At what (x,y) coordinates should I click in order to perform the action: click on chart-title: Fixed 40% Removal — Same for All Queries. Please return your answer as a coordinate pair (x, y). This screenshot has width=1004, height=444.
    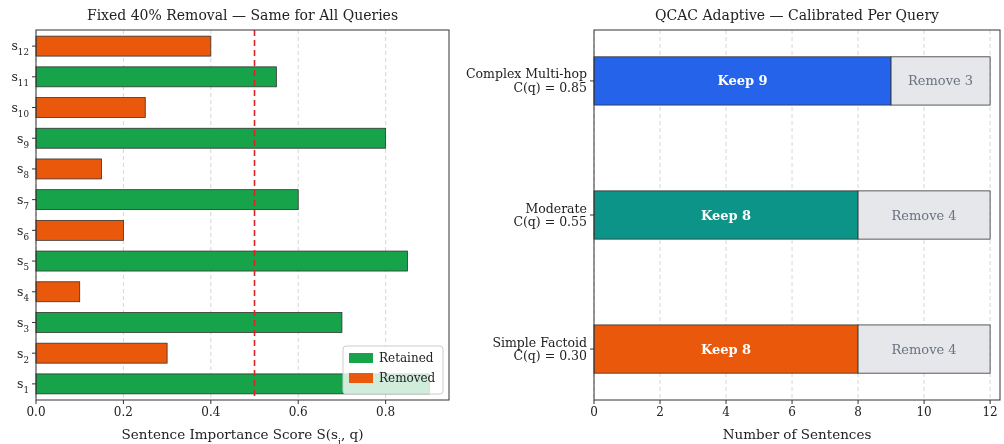
    Looking at the image, I should click on (242, 15).